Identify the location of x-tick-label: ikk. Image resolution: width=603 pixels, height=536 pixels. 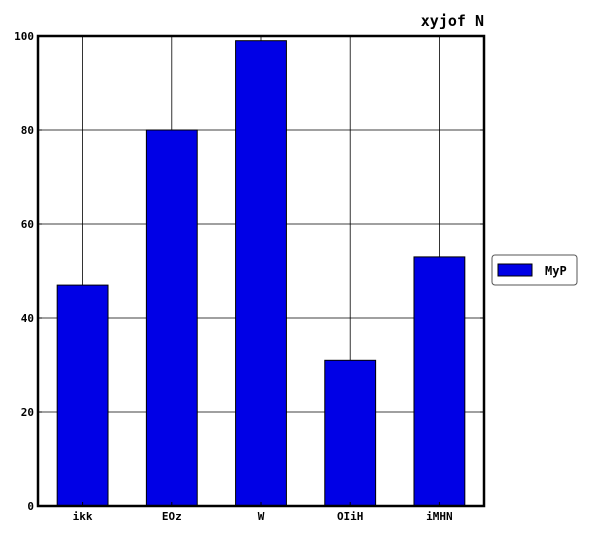
(83, 516).